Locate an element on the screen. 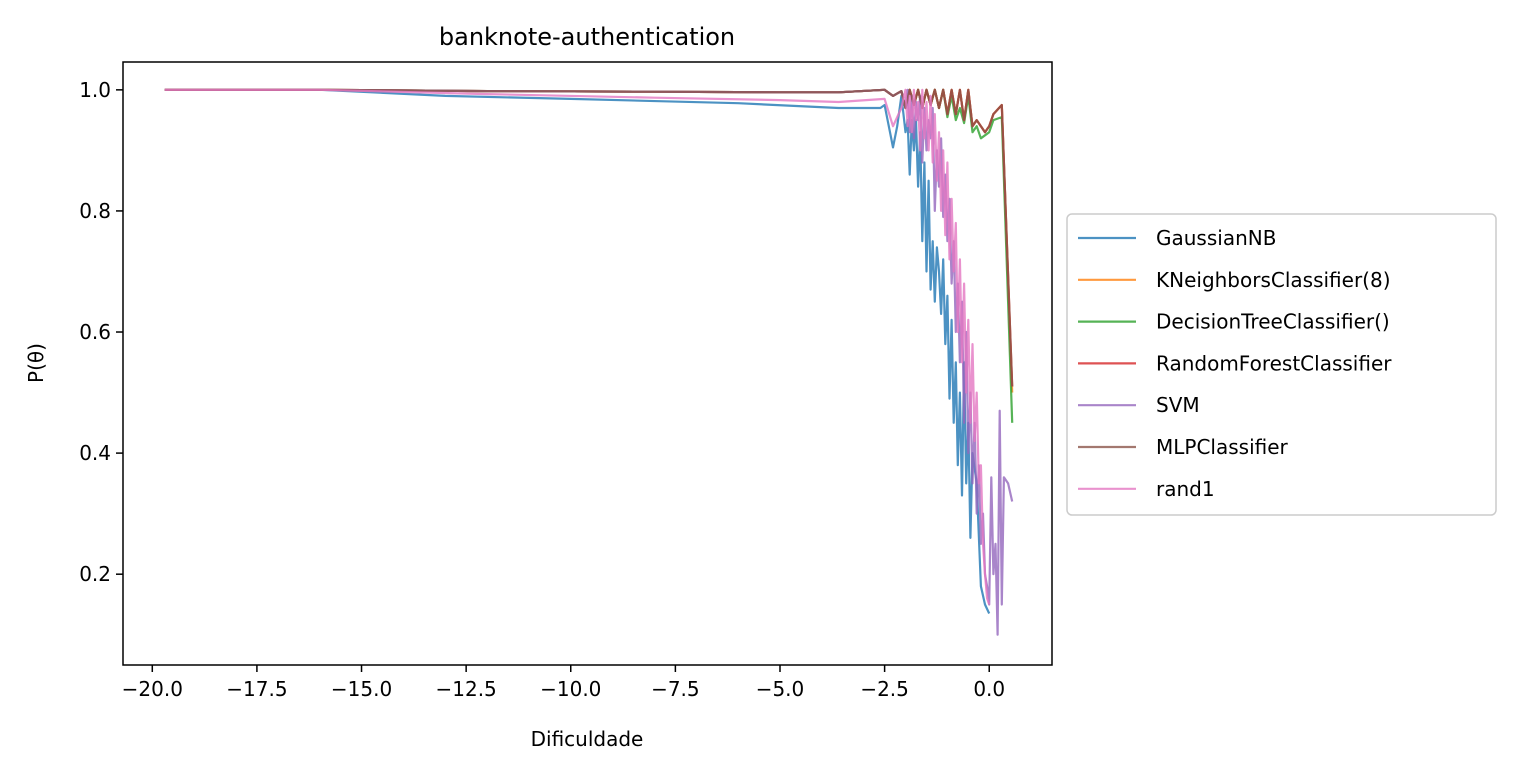 The width and height of the screenshot is (1516, 773). x-tick-label: −12.5 is located at coordinates (465, 689).